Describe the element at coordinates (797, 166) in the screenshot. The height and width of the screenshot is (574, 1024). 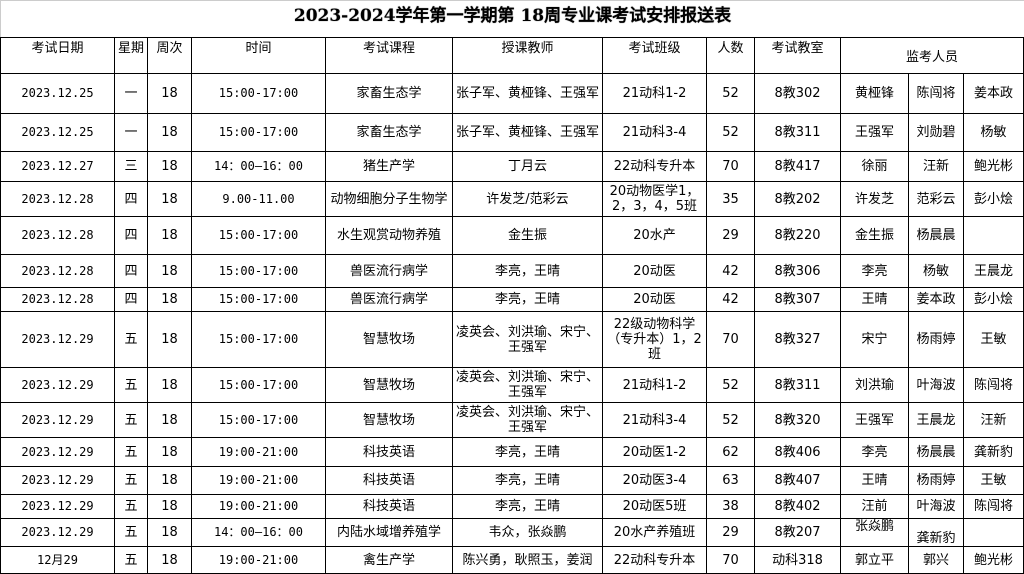
I see `cell-room: 8教417` at that location.